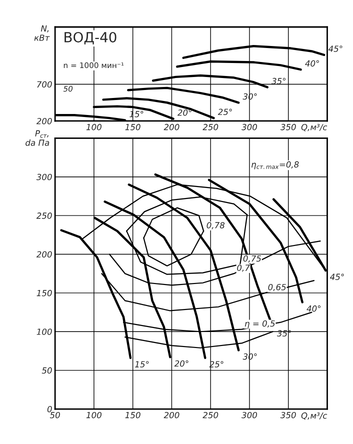 The height and width of the screenshot is (444, 353). What do you see at coordinates (49, 409) in the screenshot?
I see `y-tick-label: 0` at bounding box center [49, 409].